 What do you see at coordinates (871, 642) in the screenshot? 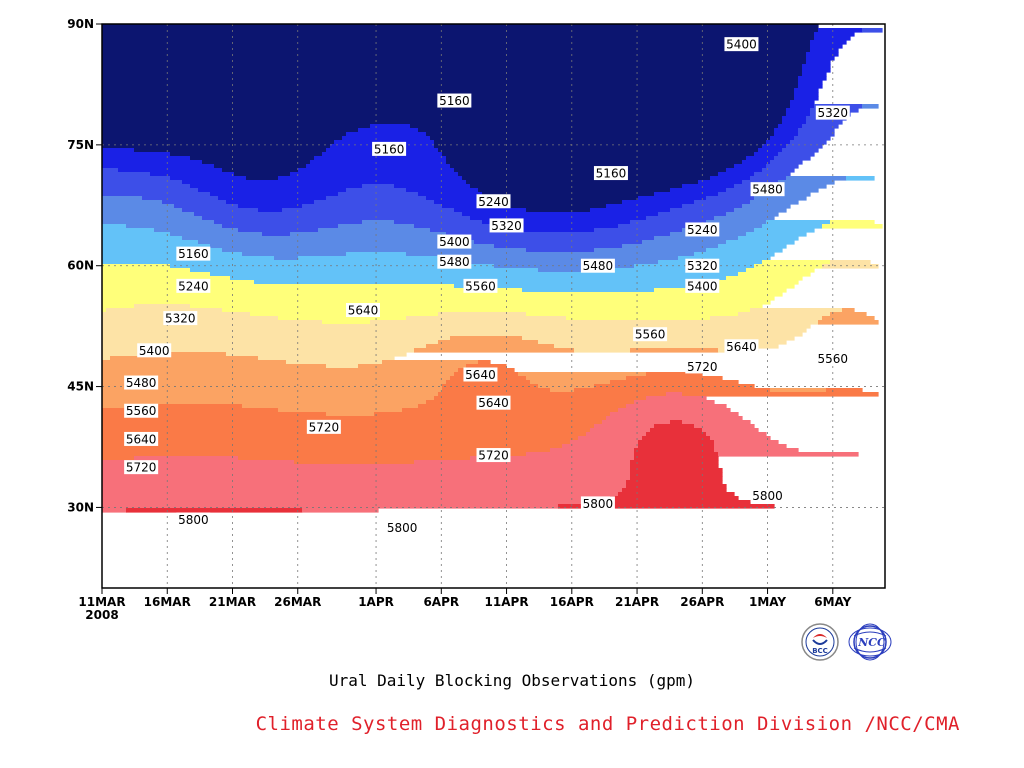
I see `ncc-logo-text: NCC` at bounding box center [871, 642].